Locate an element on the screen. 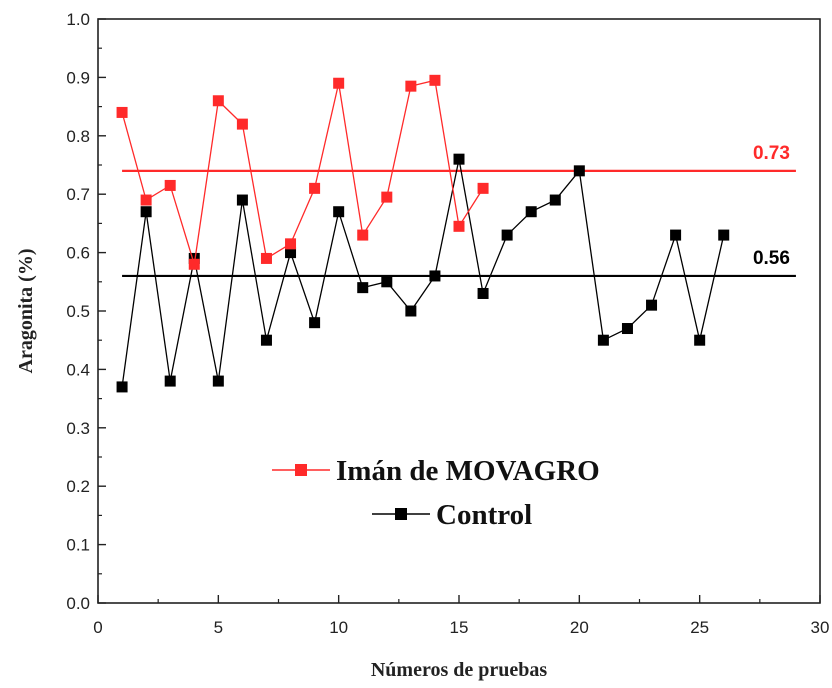 The height and width of the screenshot is (688, 832). y-tick-label: 0.2 is located at coordinates (78, 486).